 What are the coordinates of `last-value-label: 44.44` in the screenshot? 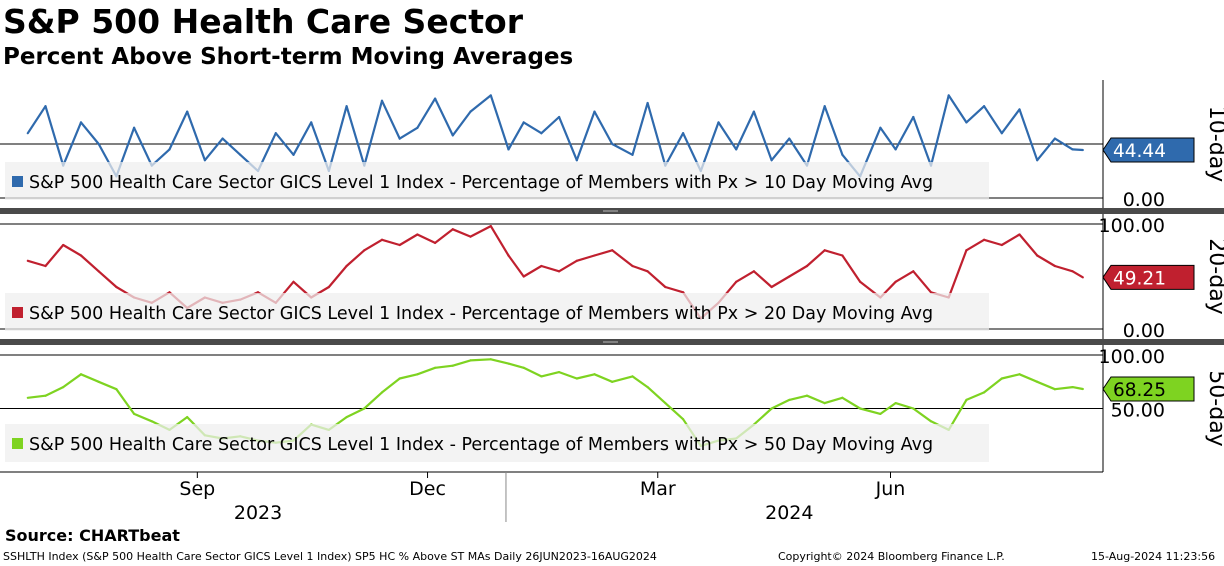 It's located at (1139, 151).